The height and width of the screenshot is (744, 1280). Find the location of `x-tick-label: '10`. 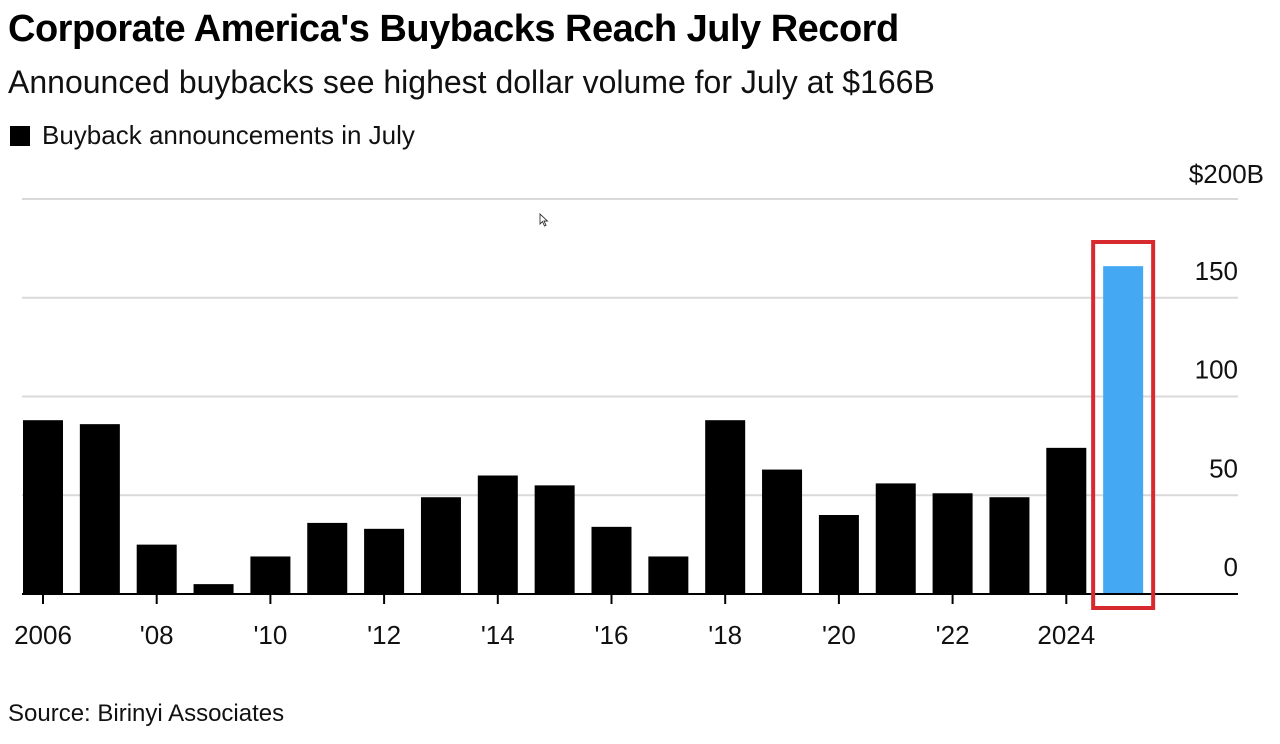

x-tick-label: '10 is located at coordinates (270, 635).